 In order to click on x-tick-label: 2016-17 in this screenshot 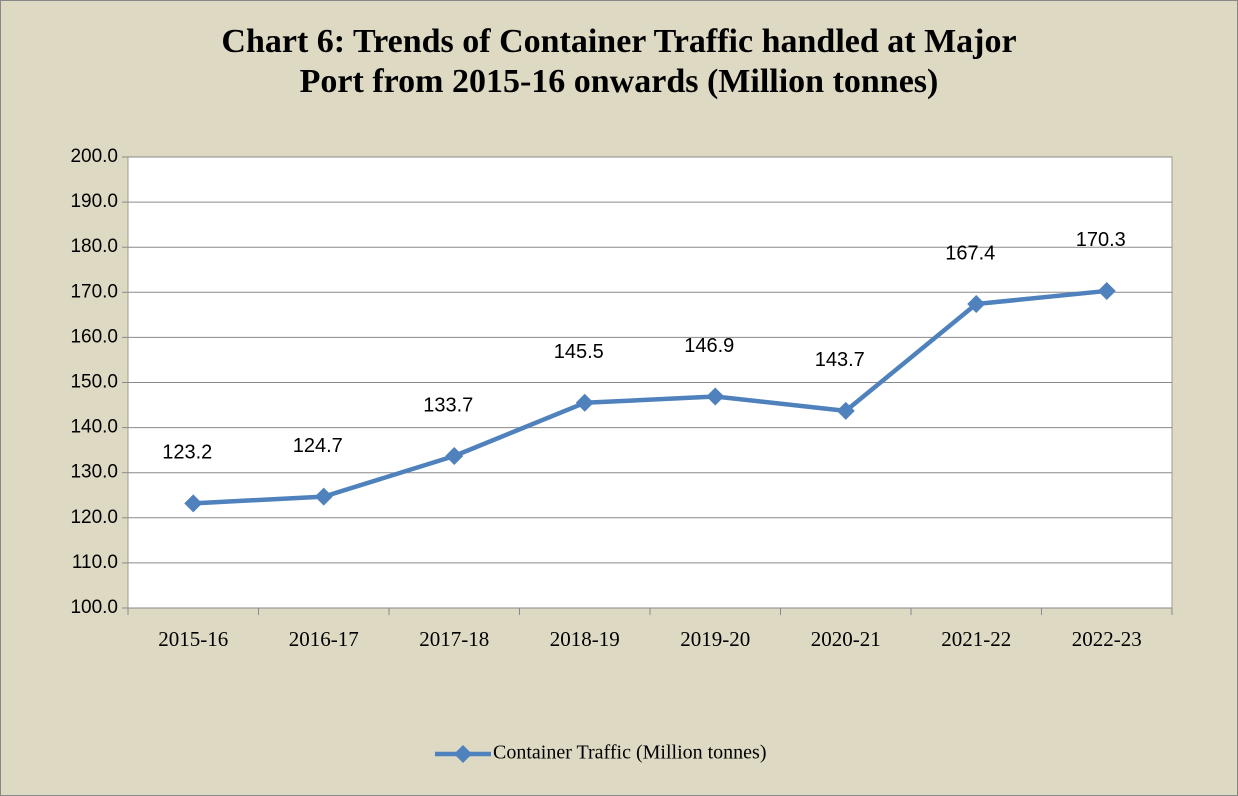, I will do `click(324, 639)`.